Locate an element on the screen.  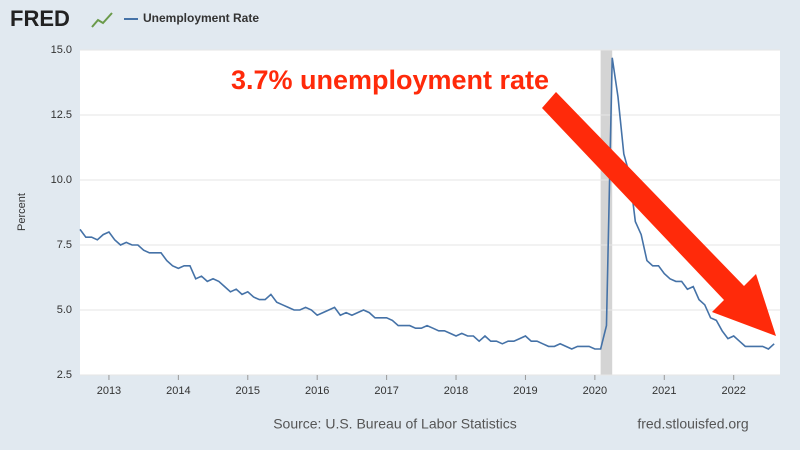
x-tick-label: 2022 is located at coordinates (733, 391).